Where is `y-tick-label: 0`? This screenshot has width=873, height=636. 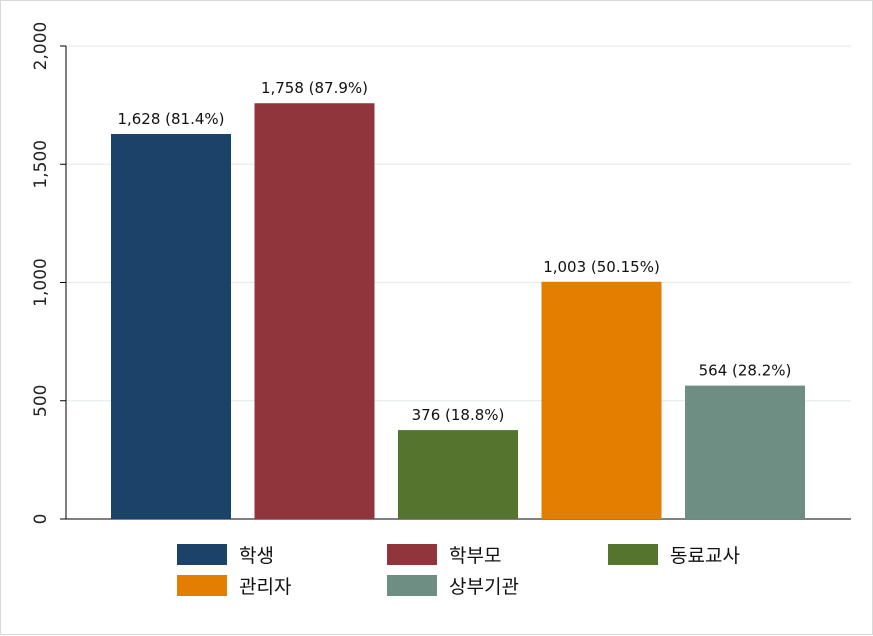
y-tick-label: 0 is located at coordinates (41, 519).